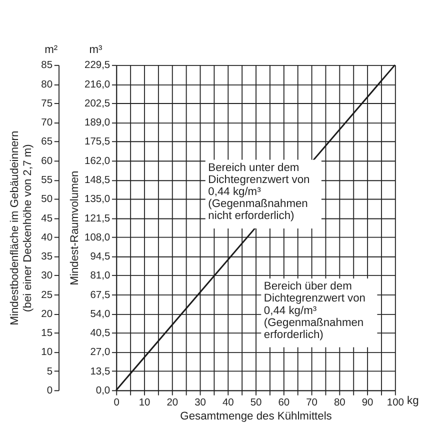 The width and height of the screenshot is (447, 448). Describe the element at coordinates (100, 372) in the screenshot. I see `y2-tick-label: 13,5` at that location.